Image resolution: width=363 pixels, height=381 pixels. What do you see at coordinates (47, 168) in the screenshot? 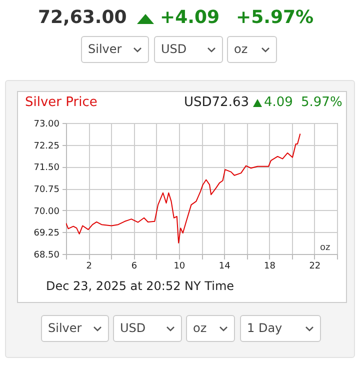
I see `y-tick-label: 71.50` at bounding box center [47, 168].